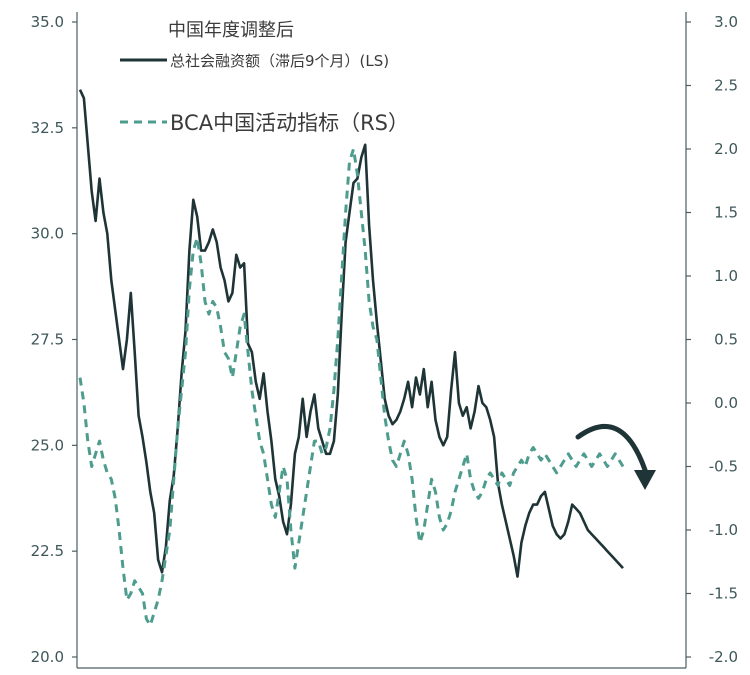 This screenshot has width=750, height=675. I want to click on left-tick-label: 32.5, so click(47, 128).